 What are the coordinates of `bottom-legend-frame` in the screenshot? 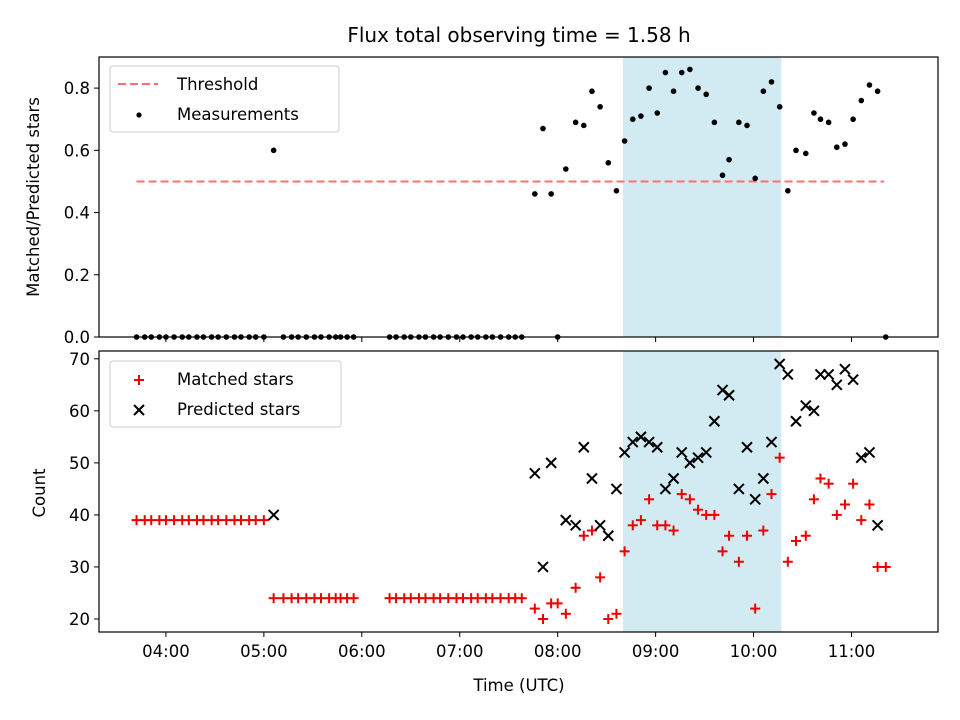 It's located at (225, 394).